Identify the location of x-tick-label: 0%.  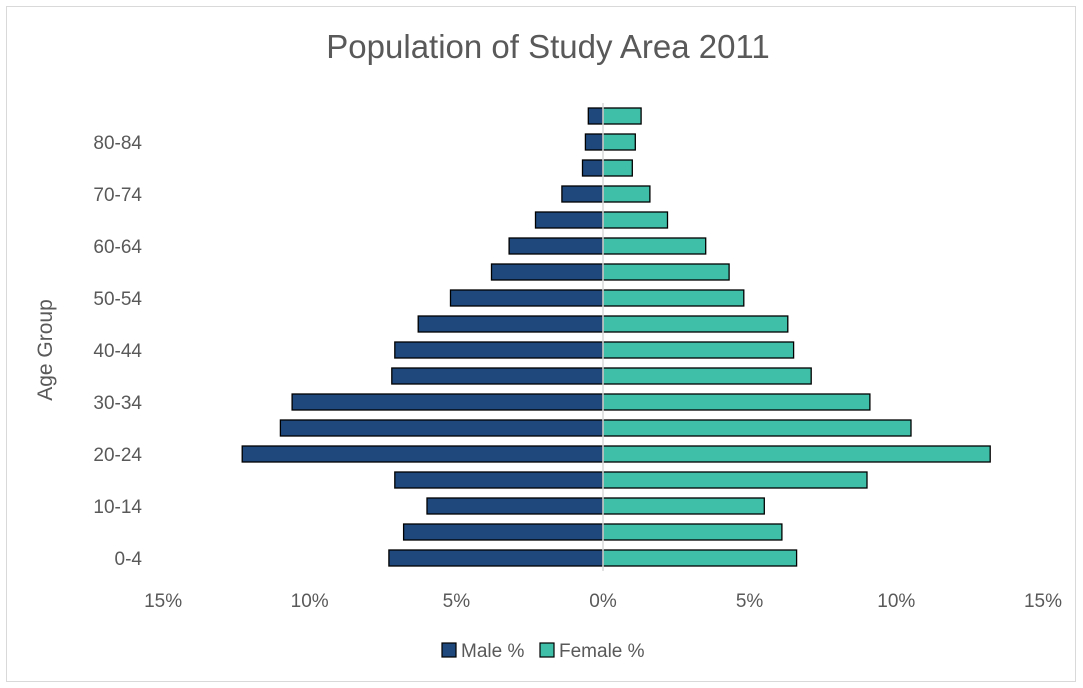
(603, 601).